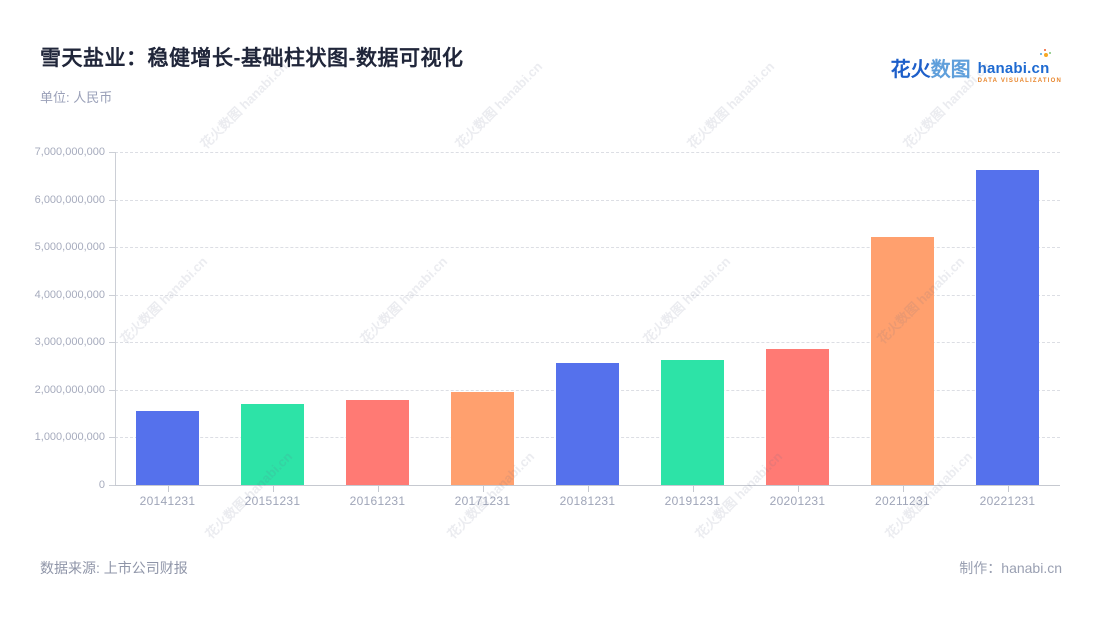  What do you see at coordinates (797, 501) in the screenshot?
I see `x-axis-label: 20201231` at bounding box center [797, 501].